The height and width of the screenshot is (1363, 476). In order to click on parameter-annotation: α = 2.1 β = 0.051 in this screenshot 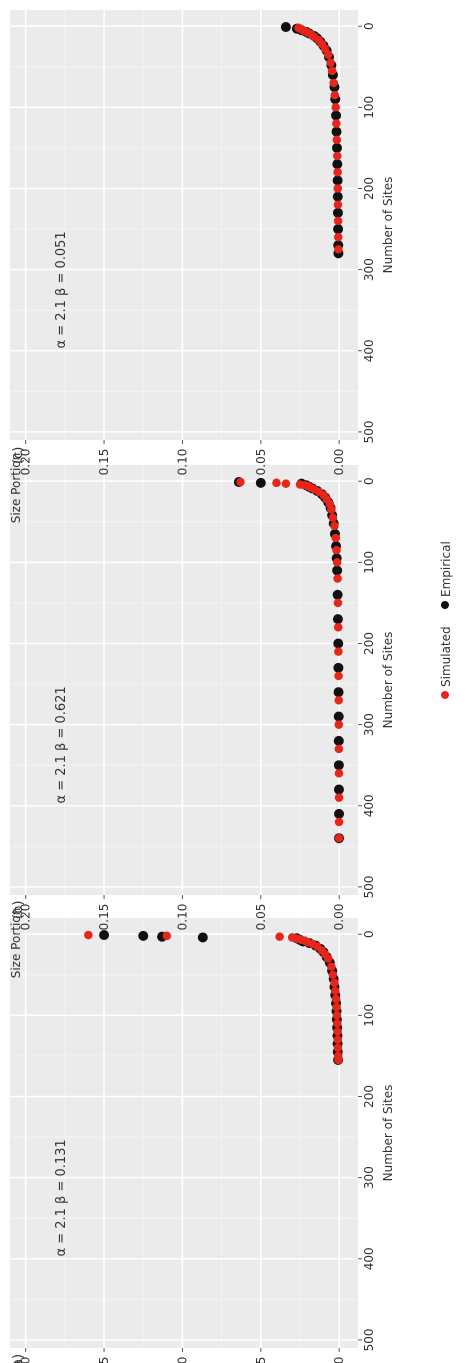, I will do `click(61, 289)`.